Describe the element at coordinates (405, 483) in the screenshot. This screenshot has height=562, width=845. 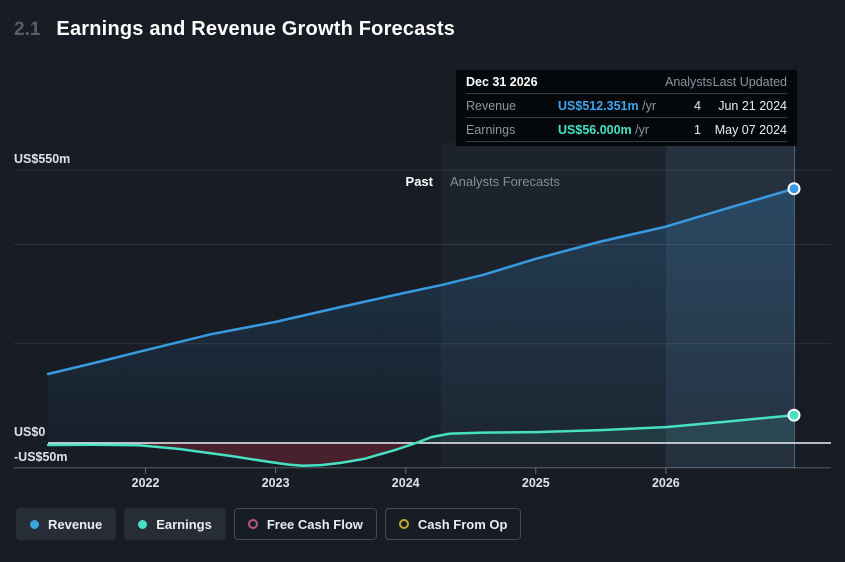
I see `x-axis-label: 2024` at that location.